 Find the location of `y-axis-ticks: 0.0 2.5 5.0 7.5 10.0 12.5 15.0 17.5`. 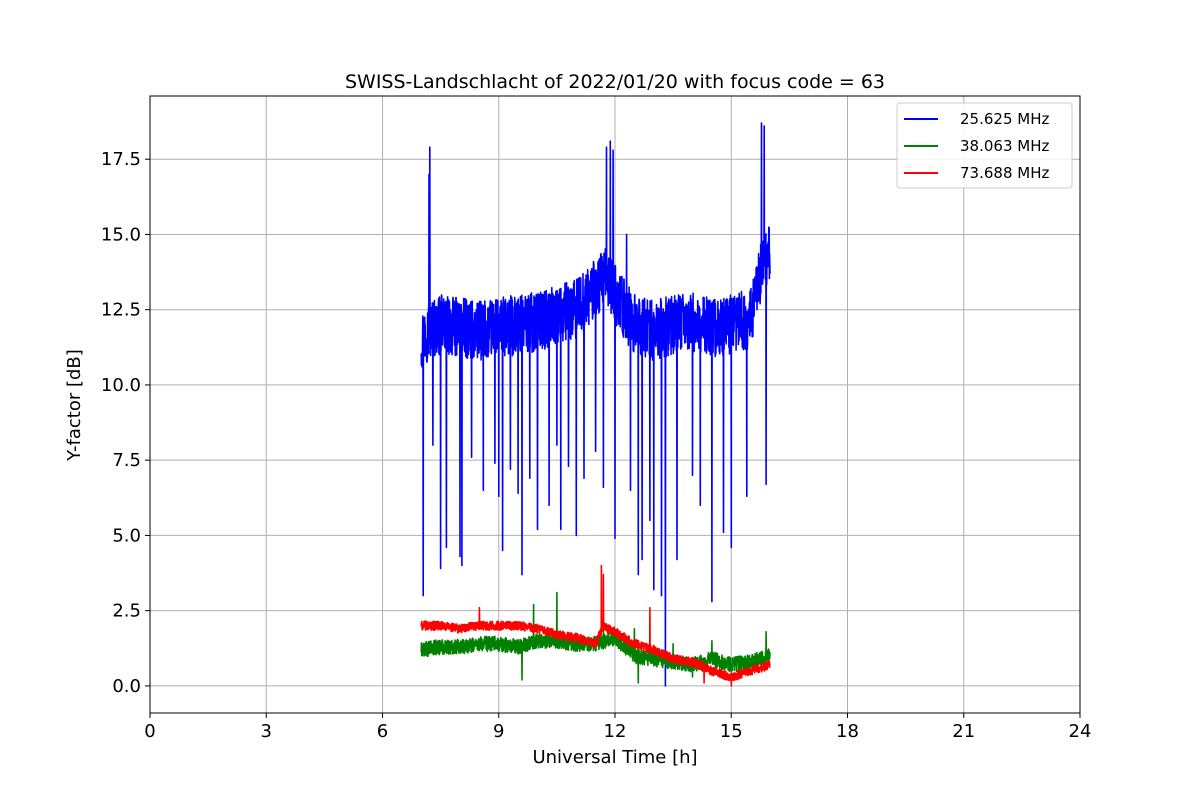

y-axis-ticks: 0.0 2.5 5.0 7.5 10.0 12.5 15.0 17.5 is located at coordinates (125, 423).